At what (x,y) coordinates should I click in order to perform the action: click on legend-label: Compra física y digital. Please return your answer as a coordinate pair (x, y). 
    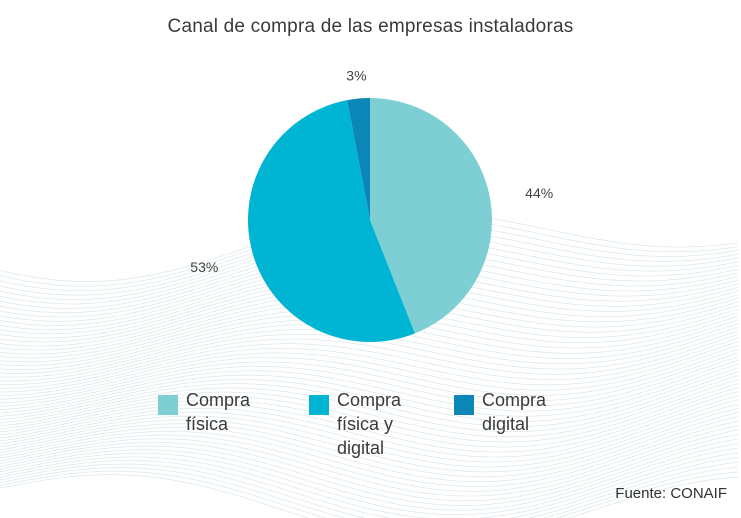
    Looking at the image, I should click on (392, 424).